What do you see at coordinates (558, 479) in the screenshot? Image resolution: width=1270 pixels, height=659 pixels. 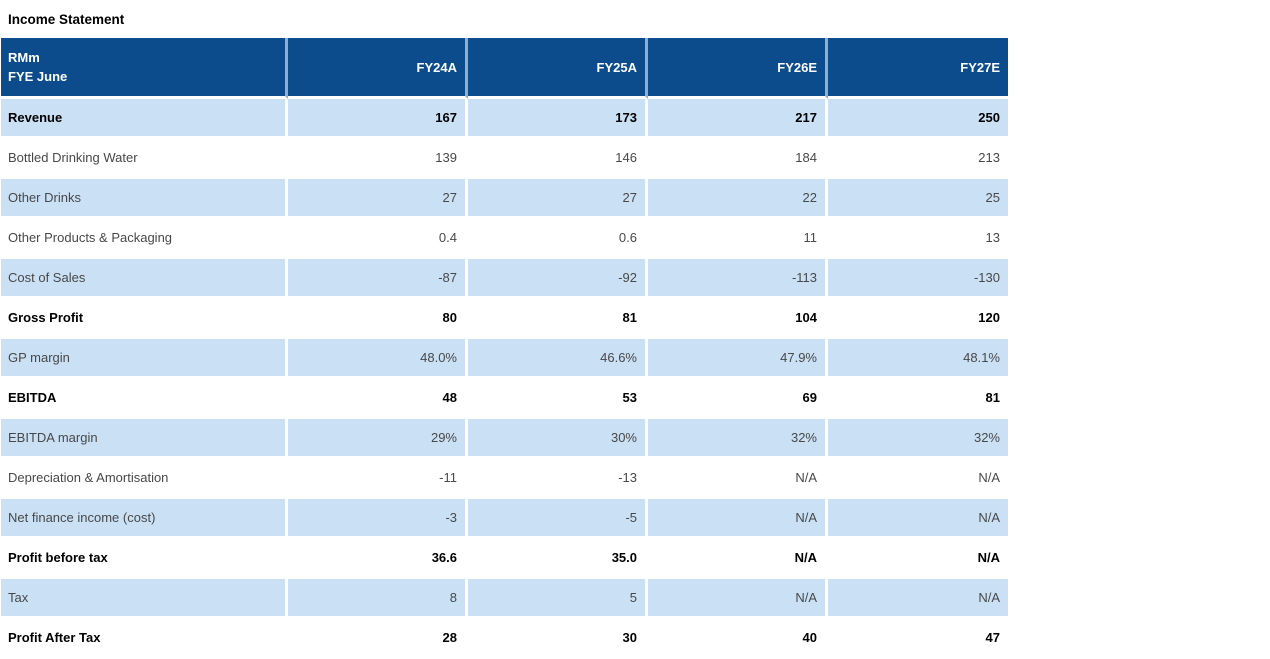 I see `value-cell: -13` at bounding box center [558, 479].